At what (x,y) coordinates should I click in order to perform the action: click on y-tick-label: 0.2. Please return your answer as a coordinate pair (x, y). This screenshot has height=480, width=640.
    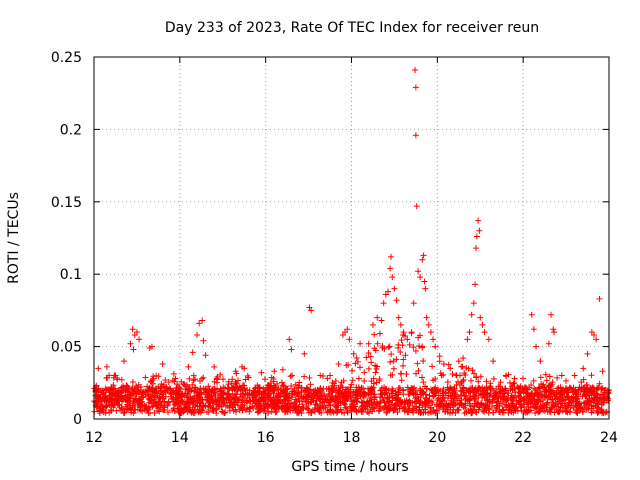
    Looking at the image, I should click on (71, 130).